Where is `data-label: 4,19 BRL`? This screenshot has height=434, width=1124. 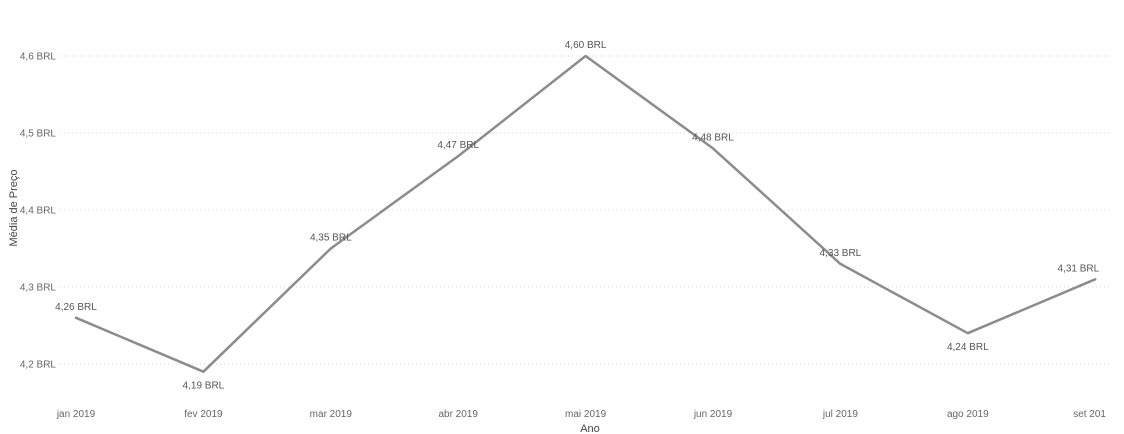 data-label: 4,19 BRL is located at coordinates (204, 386).